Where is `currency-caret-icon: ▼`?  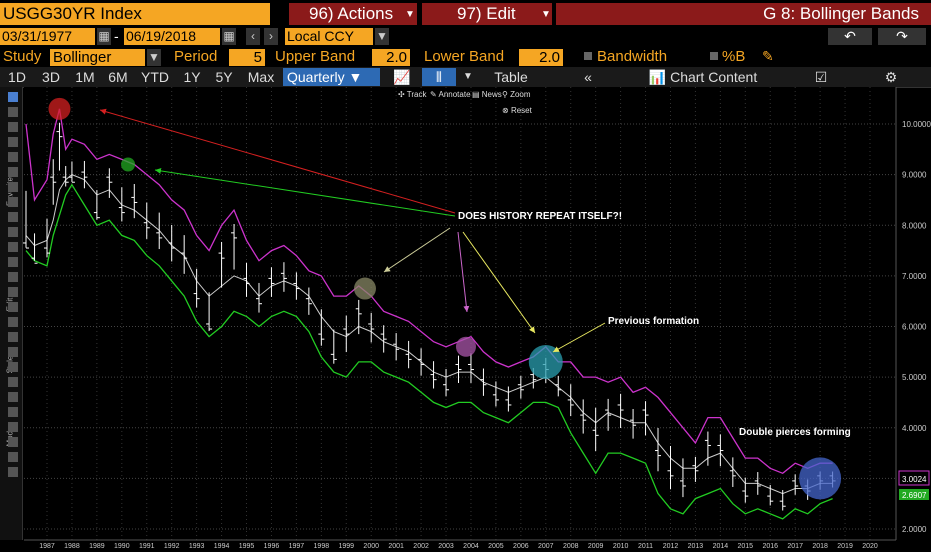 currency-caret-icon: ▼ is located at coordinates (382, 36).